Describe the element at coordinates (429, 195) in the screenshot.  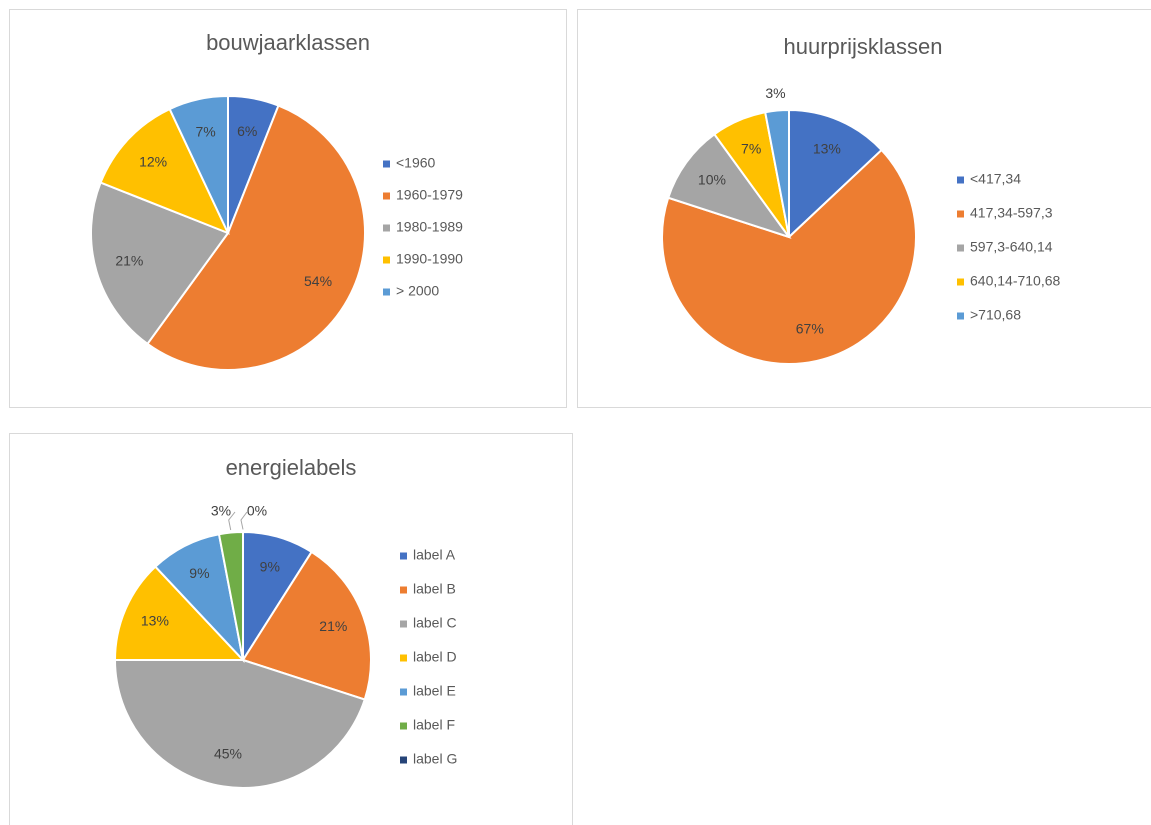
I see `legend-label: 1960-1979` at that location.